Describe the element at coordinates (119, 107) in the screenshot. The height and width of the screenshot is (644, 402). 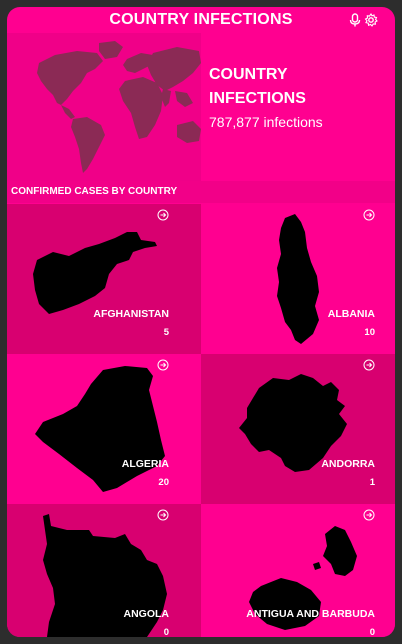
I see `world-map-image` at that location.